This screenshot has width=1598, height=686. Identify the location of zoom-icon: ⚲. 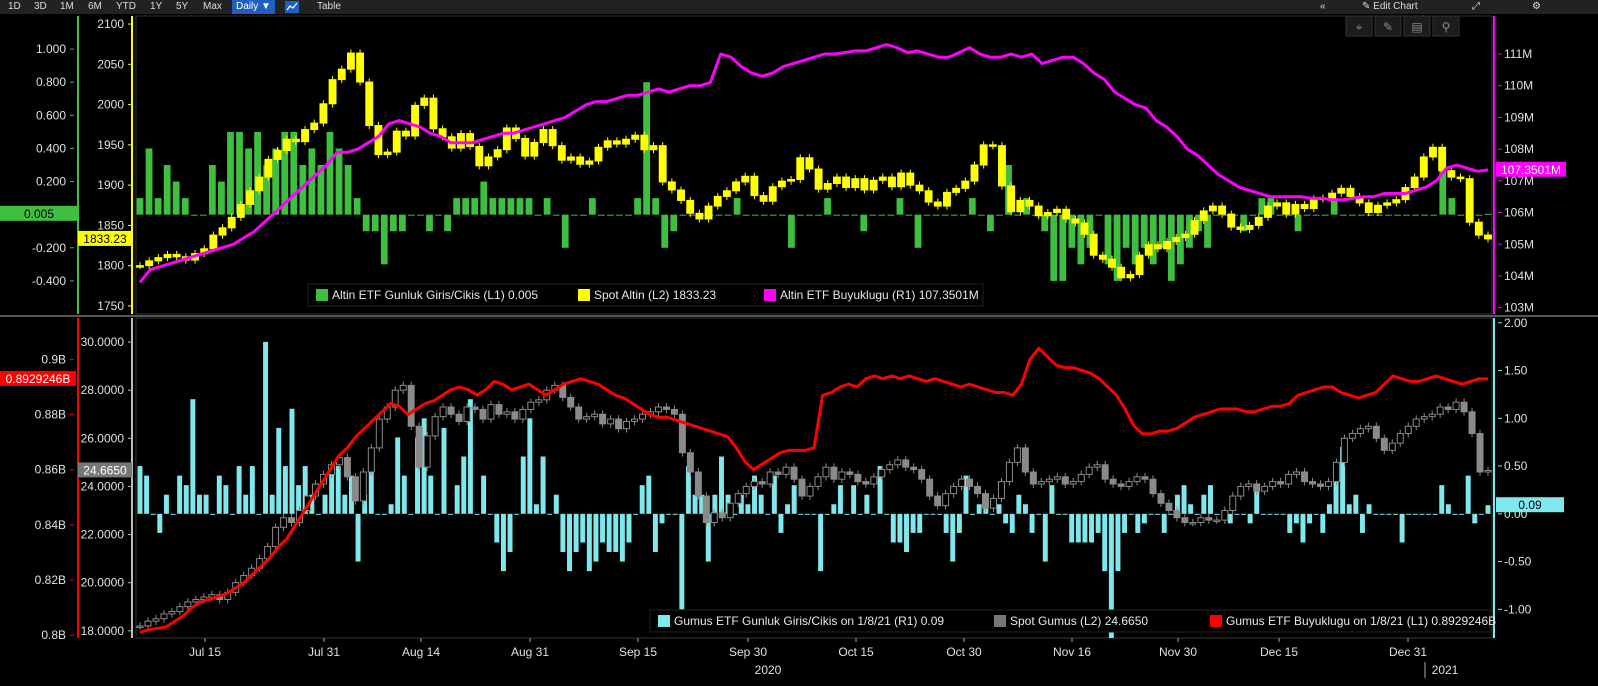
(1446, 26).